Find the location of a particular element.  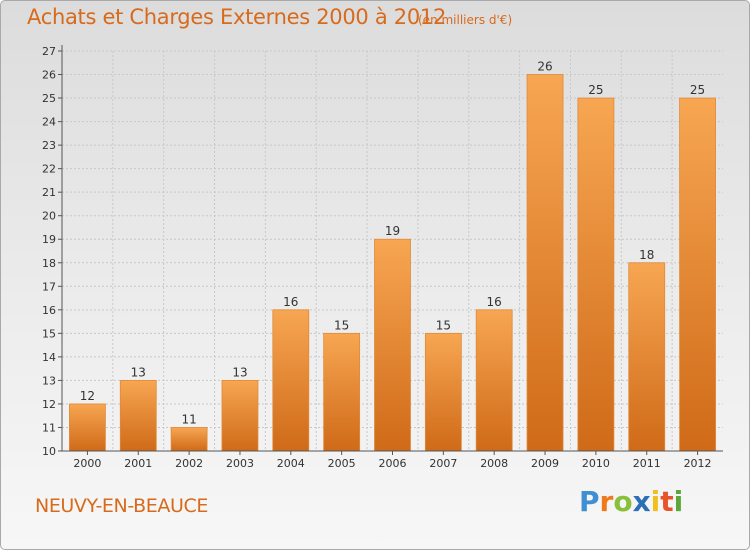

y-tick-labels: 10 11 12 13 14 15 16 17 18 19 20 21 22 23 24 25 26 27 is located at coordinates (49, 251).